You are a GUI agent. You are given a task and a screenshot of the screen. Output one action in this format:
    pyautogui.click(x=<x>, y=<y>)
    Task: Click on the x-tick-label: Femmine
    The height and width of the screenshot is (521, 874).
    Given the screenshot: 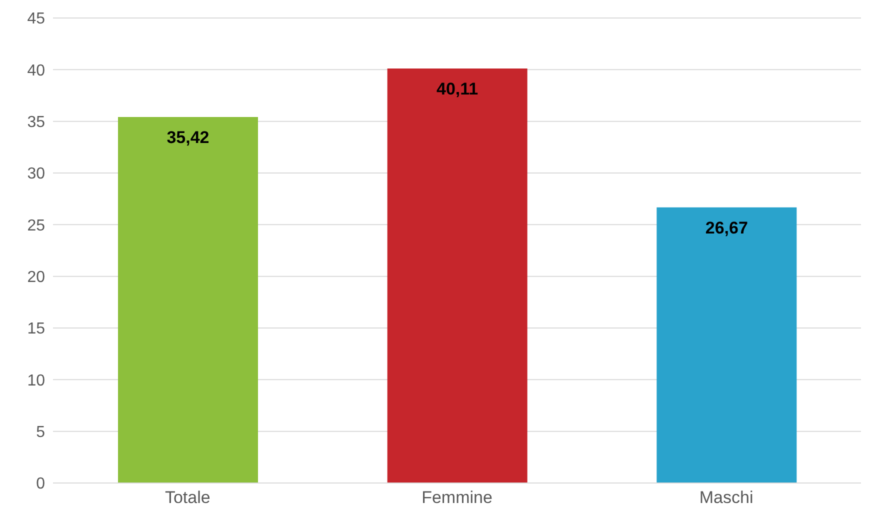 What is the action you would take?
    pyautogui.click(x=457, y=498)
    